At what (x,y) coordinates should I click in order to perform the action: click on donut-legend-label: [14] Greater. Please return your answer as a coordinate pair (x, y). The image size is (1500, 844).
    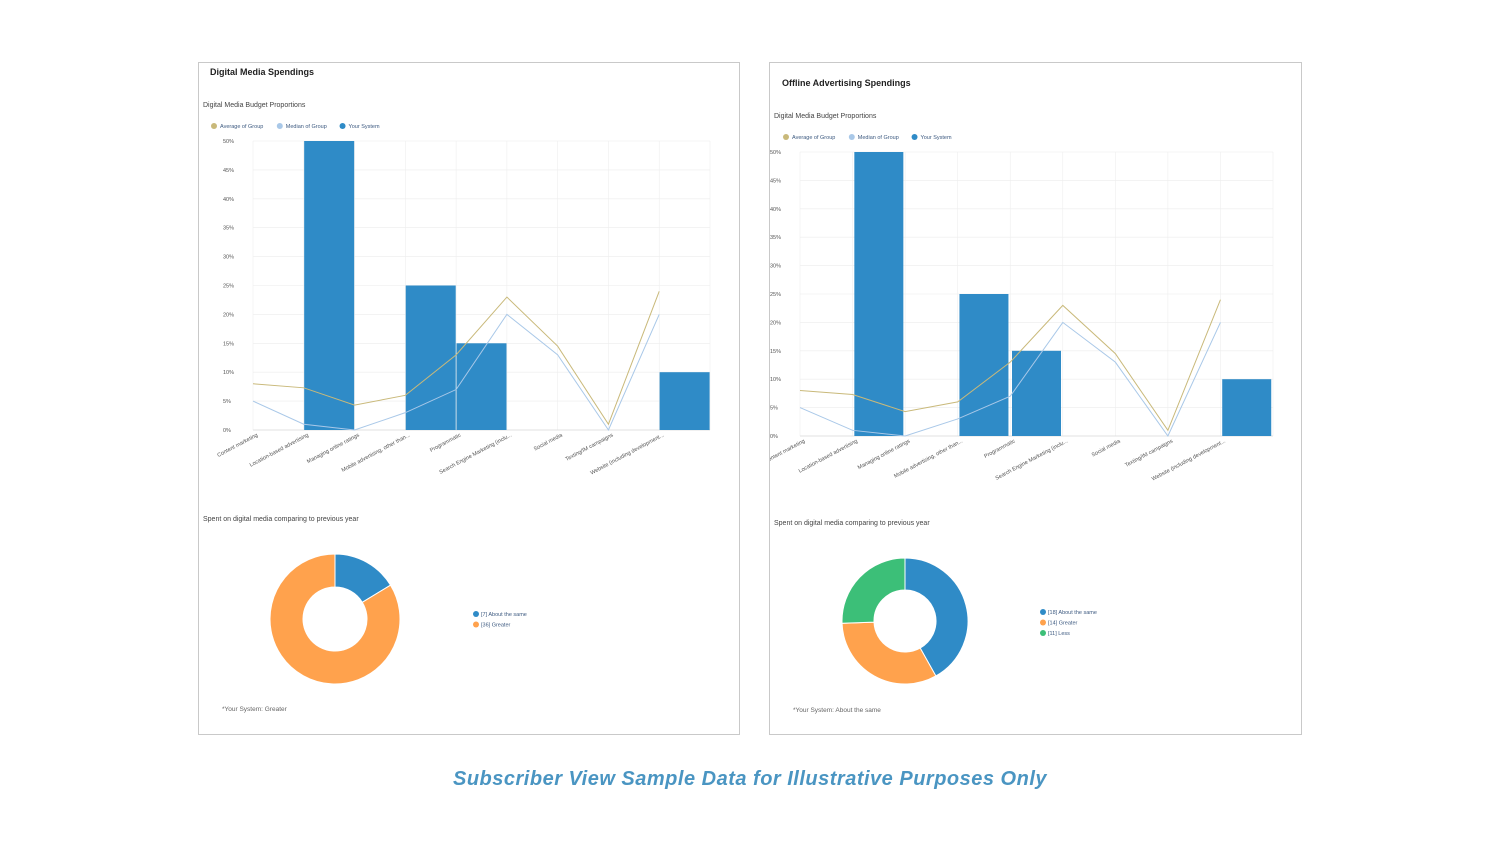
    Looking at the image, I should click on (1063, 624).